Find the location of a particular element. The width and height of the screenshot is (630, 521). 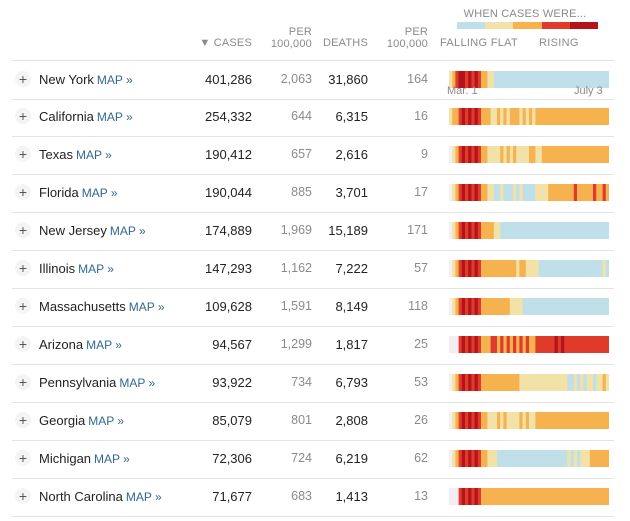

table-row: + Texas MAP » 190,412 657 2,616 9 is located at coordinates (313, 155).